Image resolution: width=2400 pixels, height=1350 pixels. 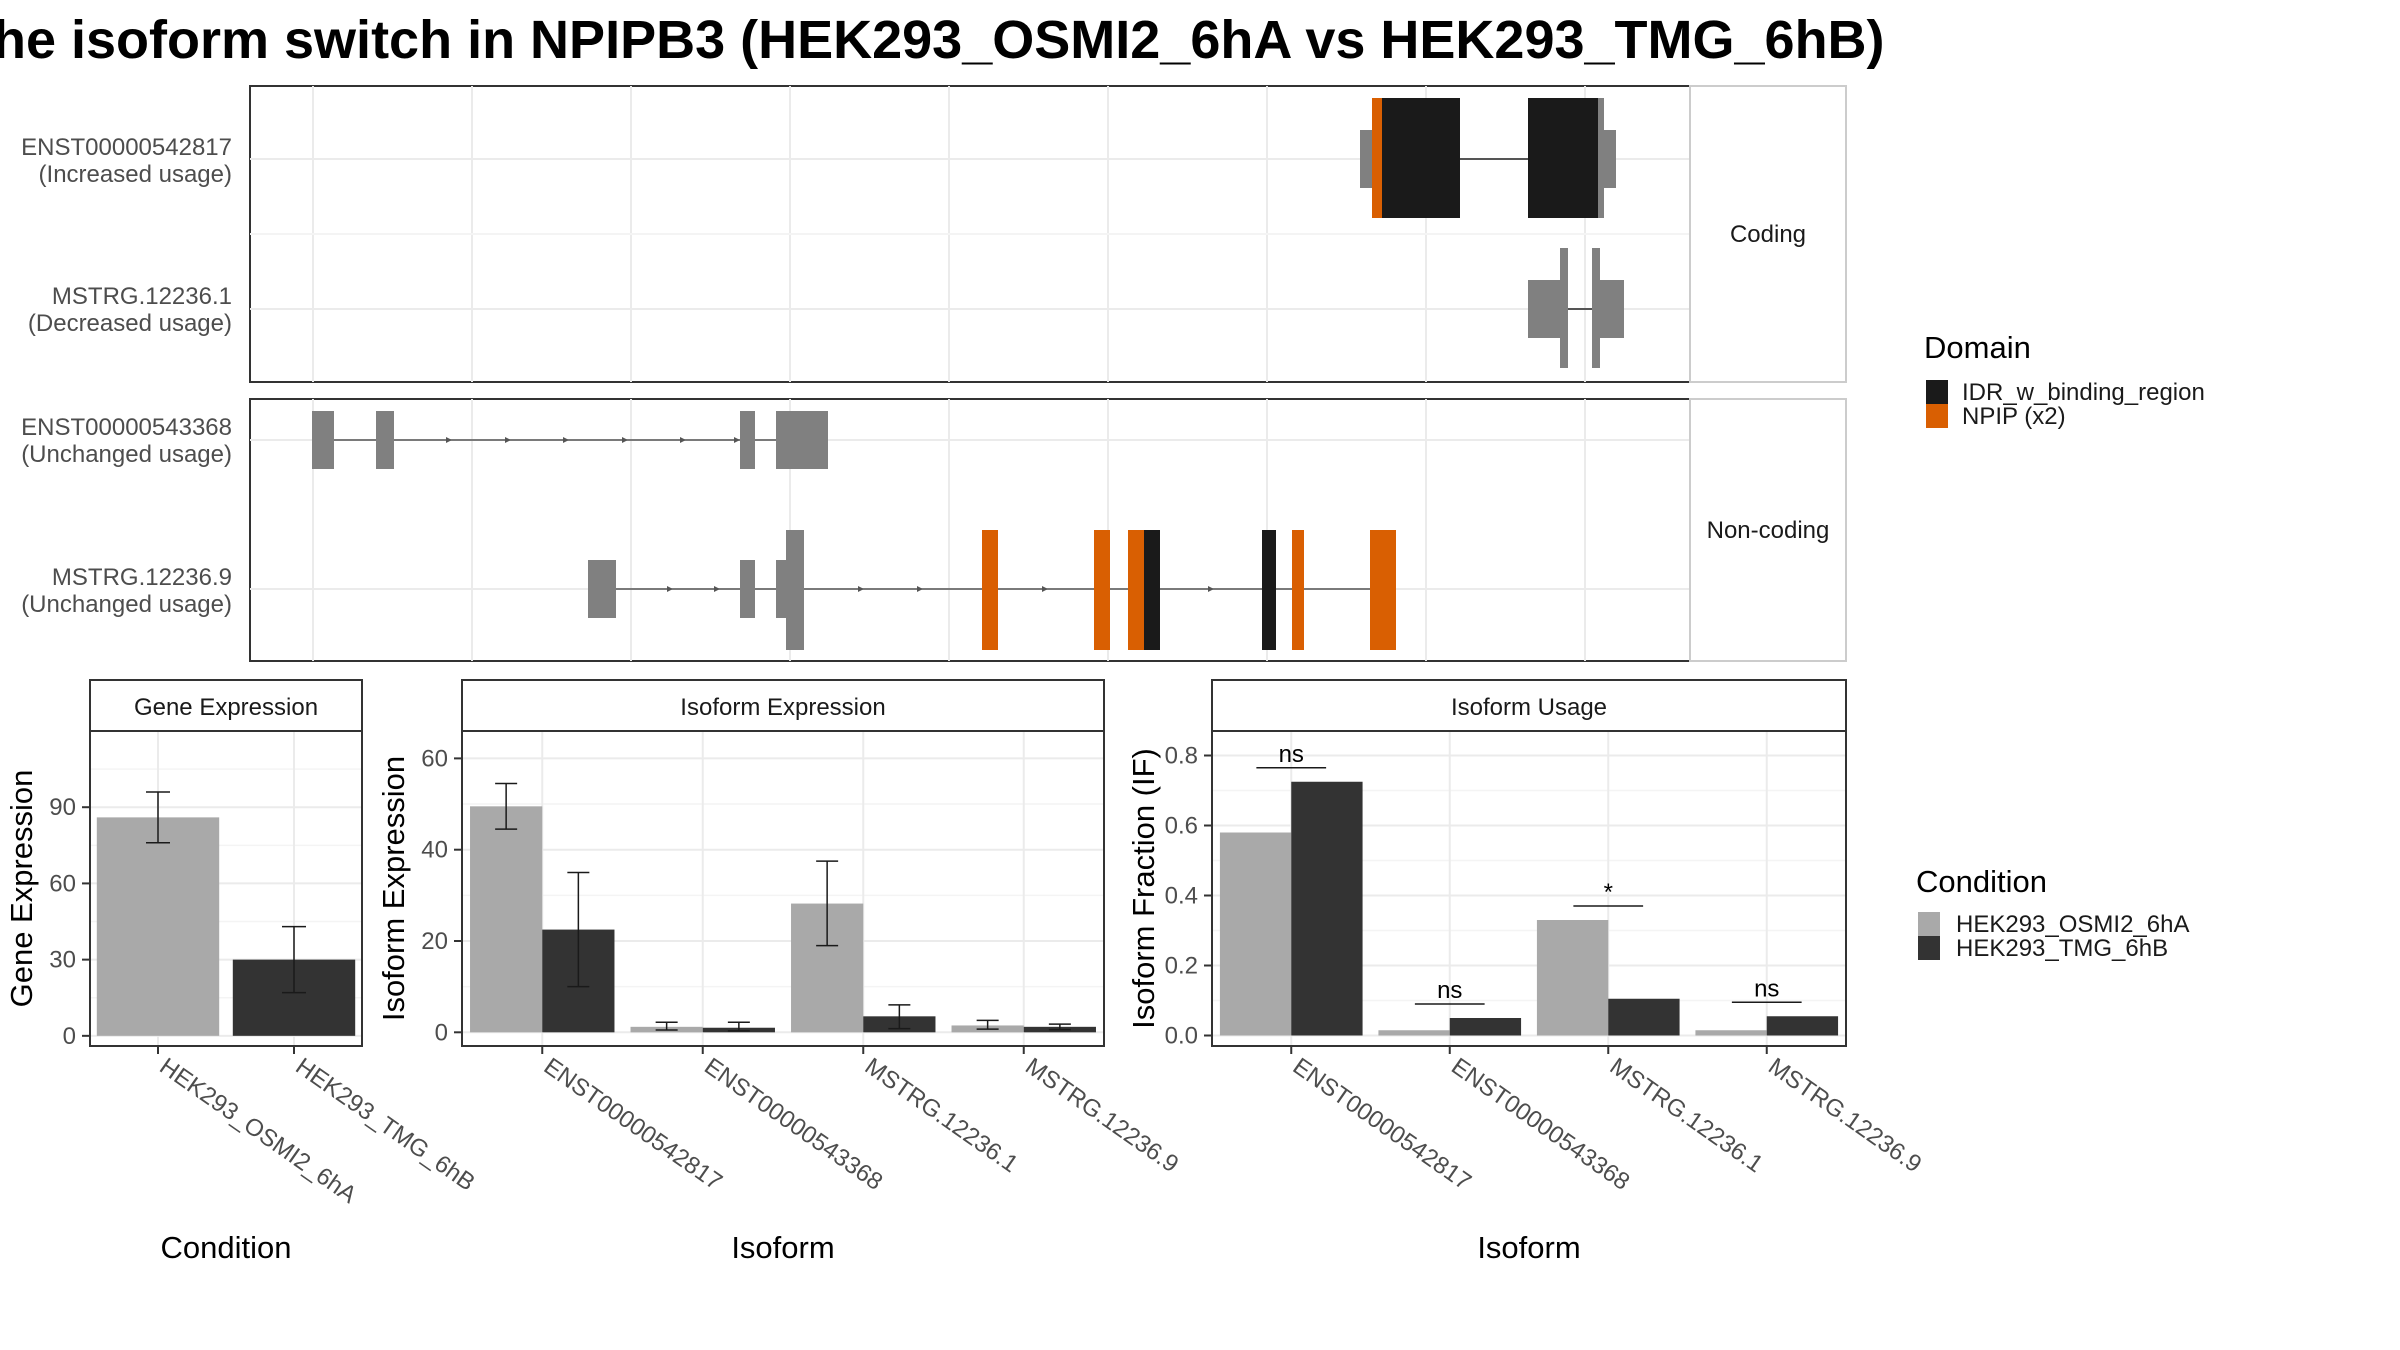 What do you see at coordinates (130, 323) in the screenshot?
I see `transcript-label-usage: (Decreased usage)` at bounding box center [130, 323].